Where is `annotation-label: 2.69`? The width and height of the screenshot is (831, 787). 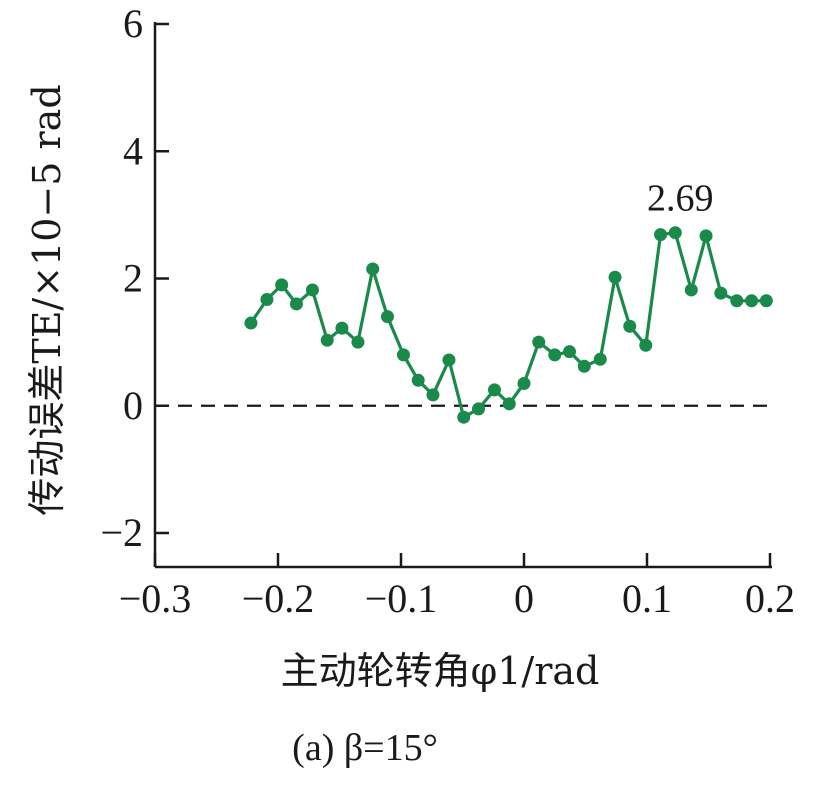
annotation-label: 2.69 is located at coordinates (680, 199).